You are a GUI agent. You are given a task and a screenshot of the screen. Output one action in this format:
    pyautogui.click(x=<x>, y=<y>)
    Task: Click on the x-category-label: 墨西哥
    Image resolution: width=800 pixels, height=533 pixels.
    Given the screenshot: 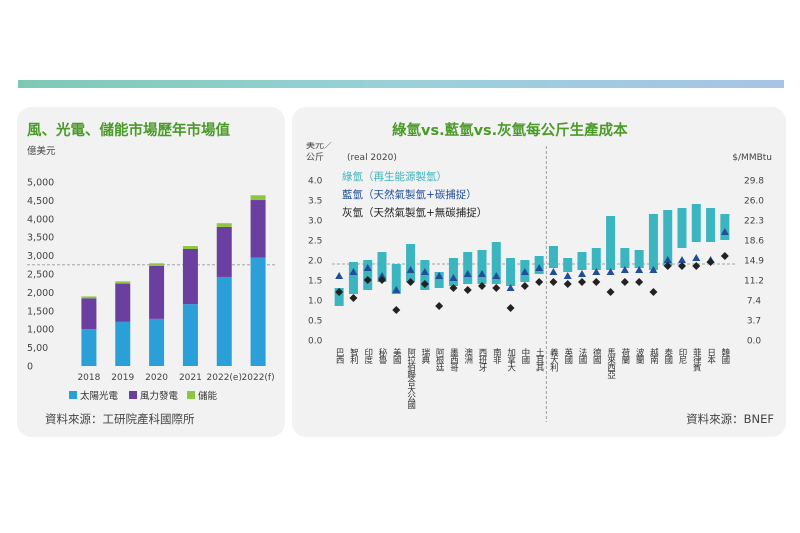 What is the action you would take?
    pyautogui.click(x=453, y=360)
    